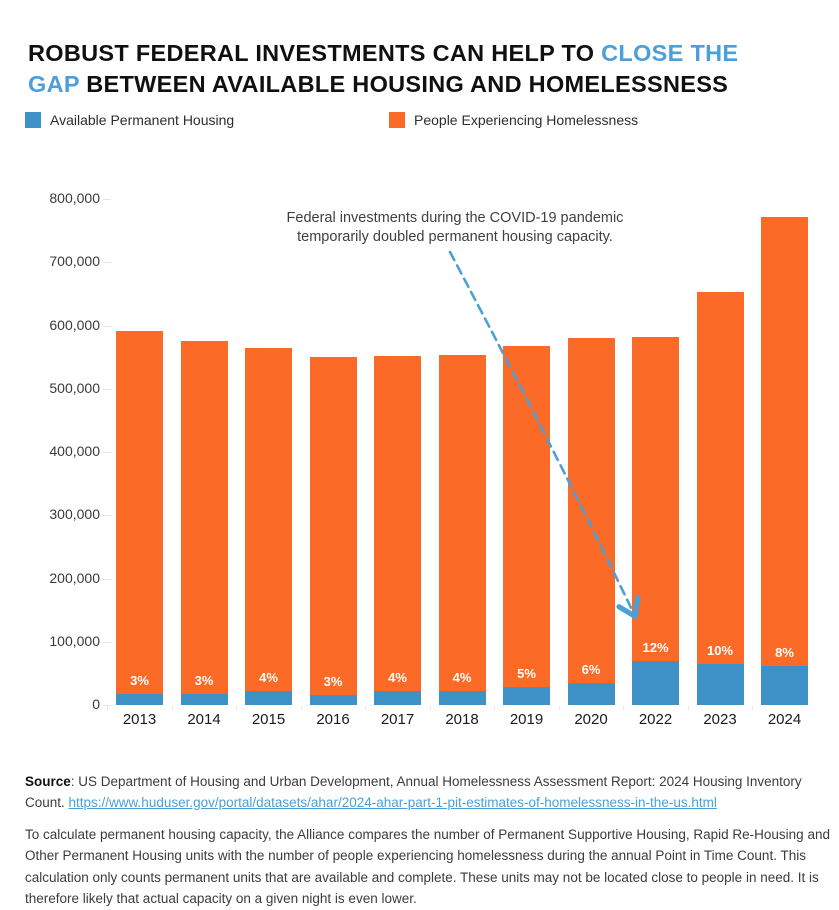 The image size is (839, 910). What do you see at coordinates (268, 677) in the screenshot?
I see `bar-2015-percent-label: 4%` at bounding box center [268, 677].